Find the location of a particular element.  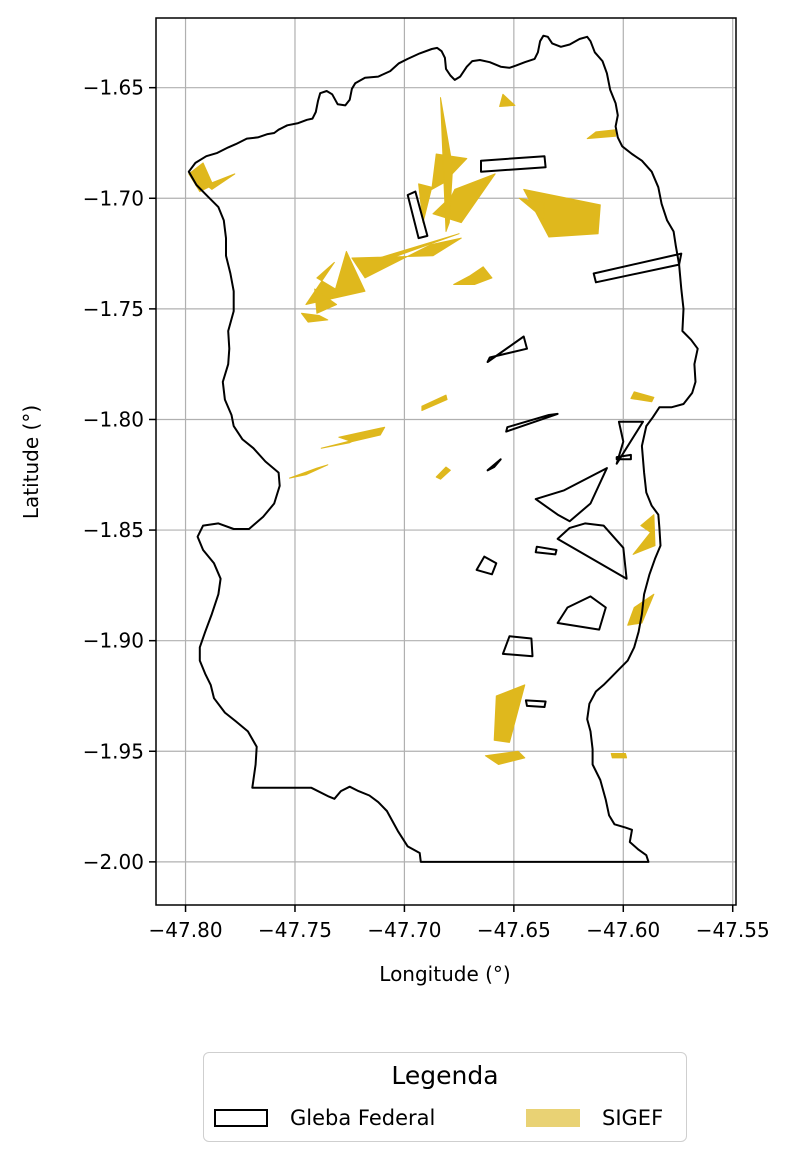

x-tick-label: −47.65 is located at coordinates (514, 930).